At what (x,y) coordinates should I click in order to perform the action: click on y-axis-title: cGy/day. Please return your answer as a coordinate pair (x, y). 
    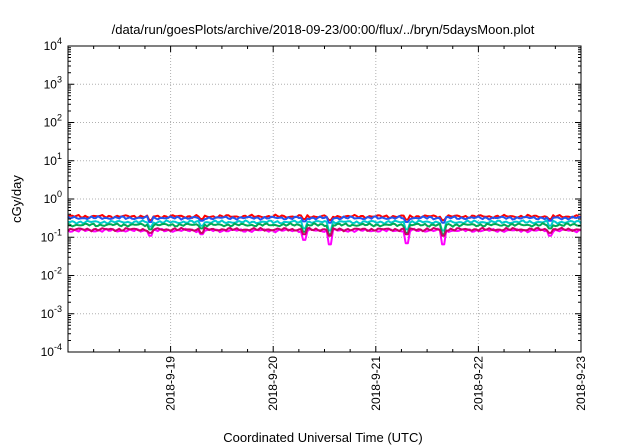
    Looking at the image, I should click on (16, 199).